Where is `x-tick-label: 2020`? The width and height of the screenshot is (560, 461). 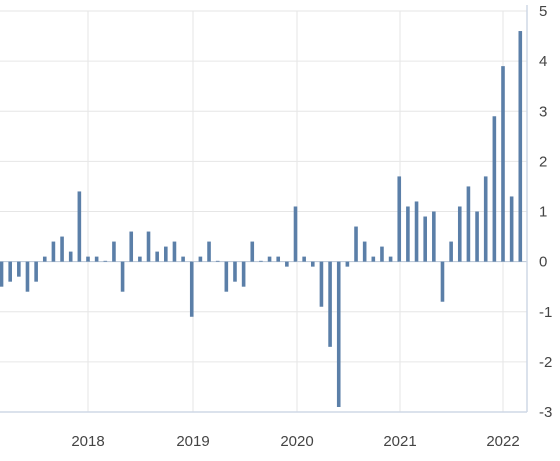
x-tick-label: 2020 is located at coordinates (296, 441).